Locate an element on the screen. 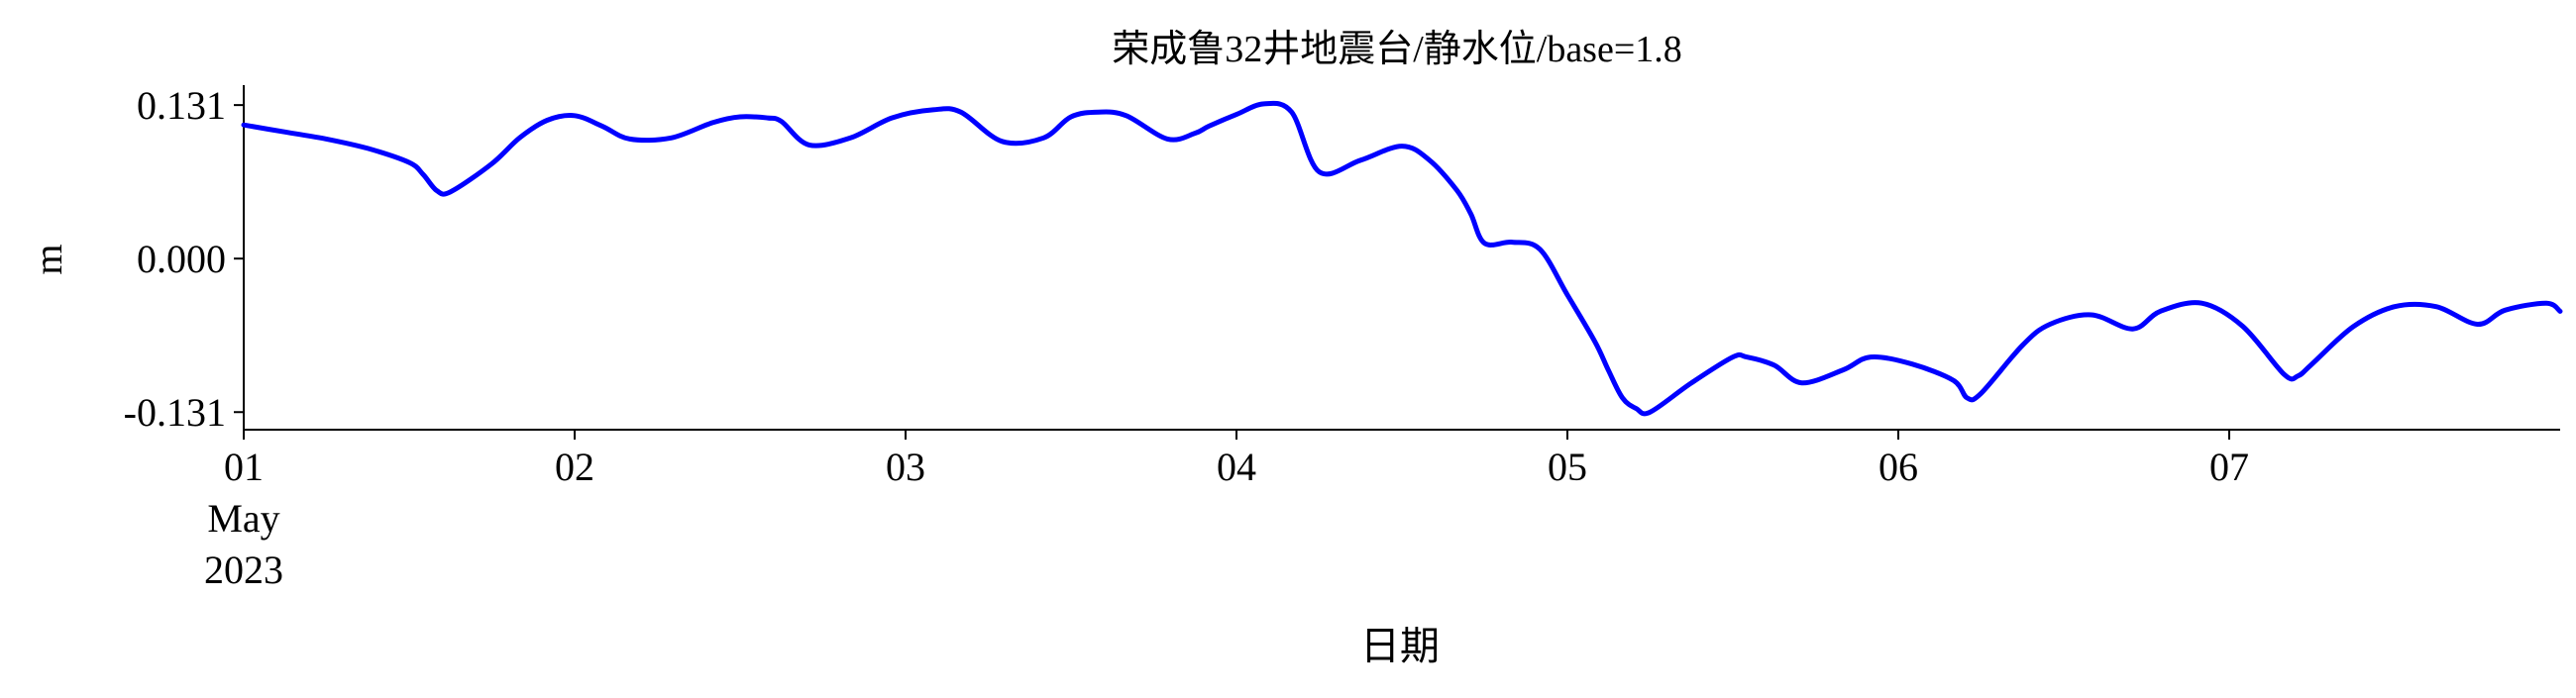  x-tick-label: 07 is located at coordinates (2229, 467).